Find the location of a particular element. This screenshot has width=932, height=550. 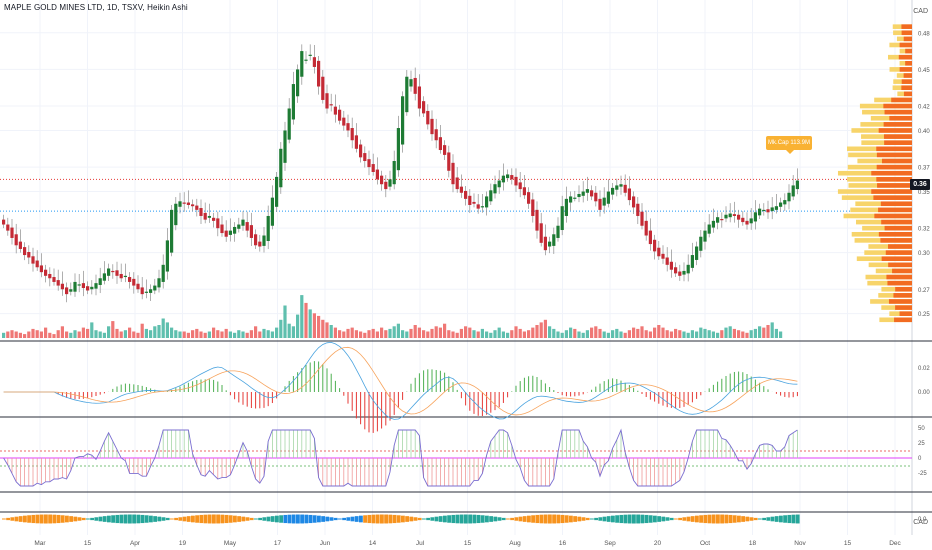

y-tick-label: 0.45 is located at coordinates (924, 71).